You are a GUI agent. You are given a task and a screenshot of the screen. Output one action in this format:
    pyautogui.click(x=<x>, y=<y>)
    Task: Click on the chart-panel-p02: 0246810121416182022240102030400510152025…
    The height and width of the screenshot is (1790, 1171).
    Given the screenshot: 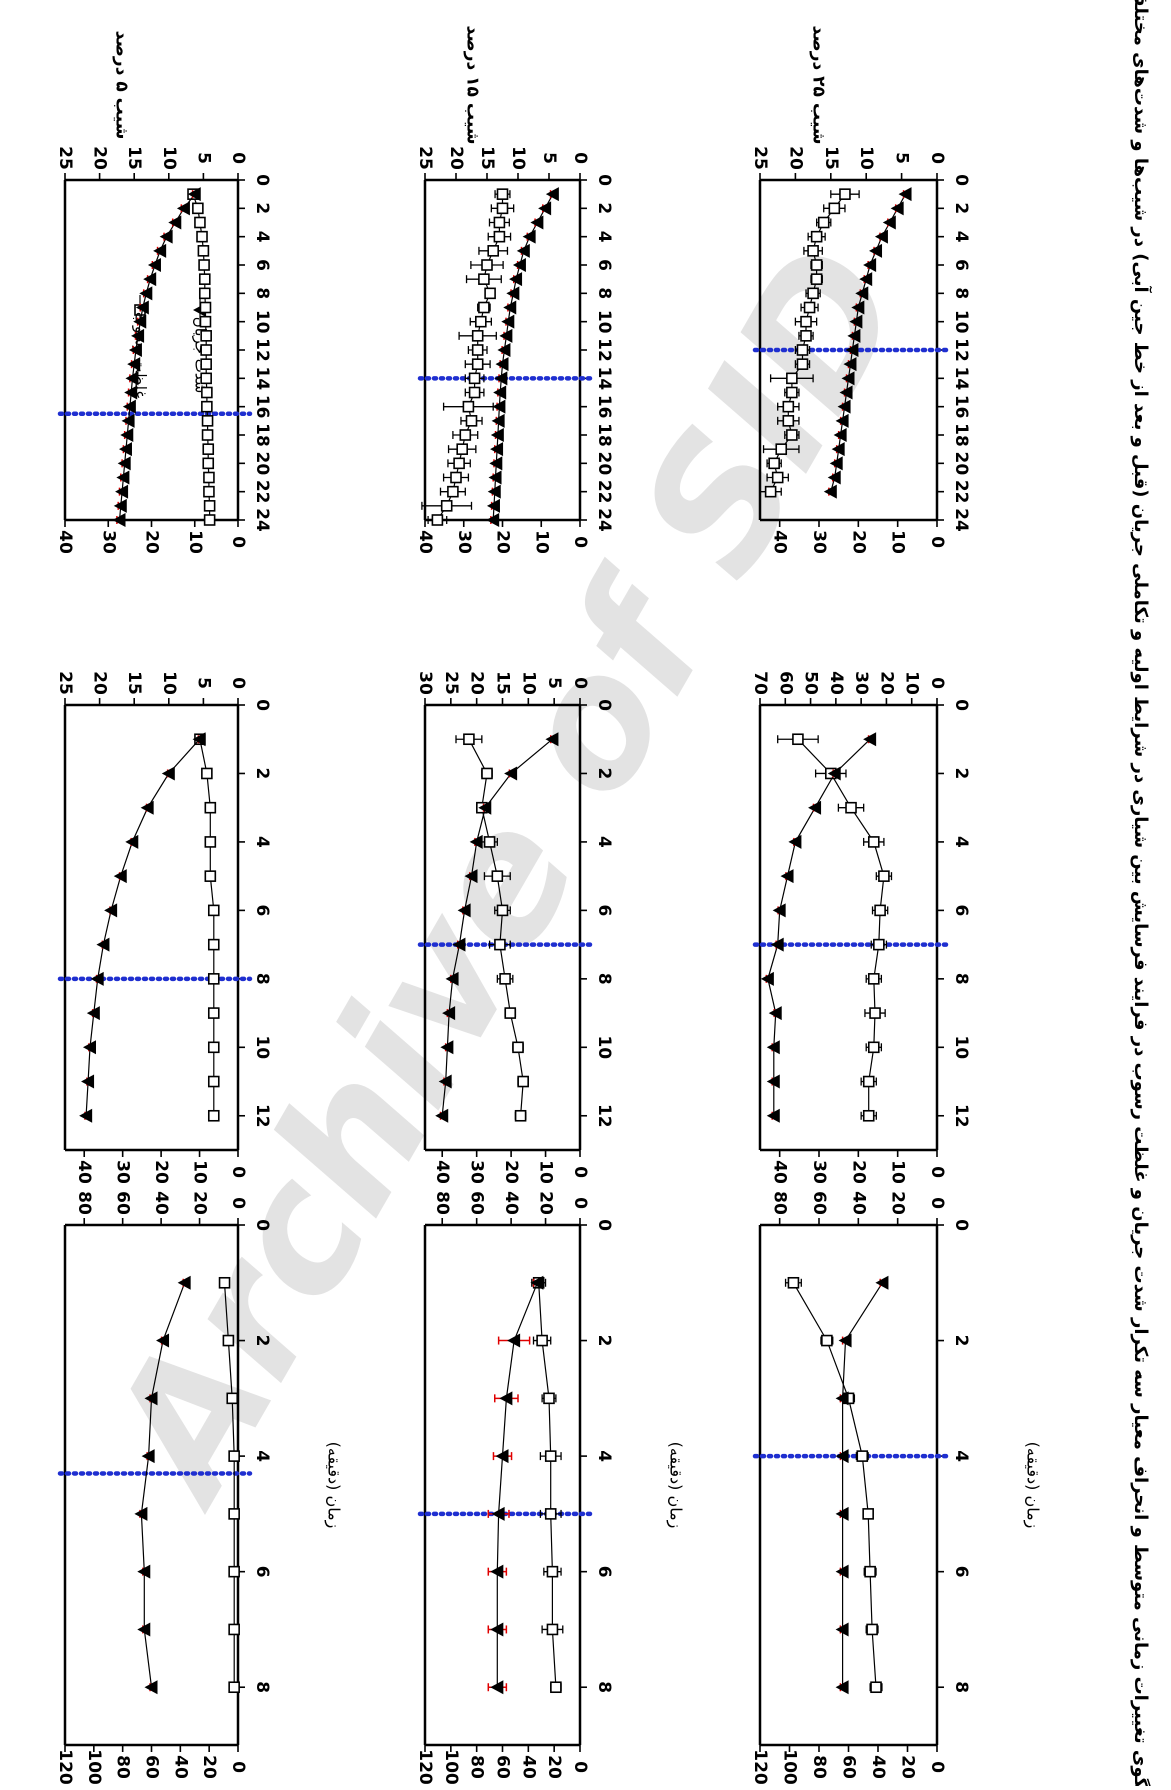 What is the action you would take?
    pyautogui.click(x=860, y=289)
    